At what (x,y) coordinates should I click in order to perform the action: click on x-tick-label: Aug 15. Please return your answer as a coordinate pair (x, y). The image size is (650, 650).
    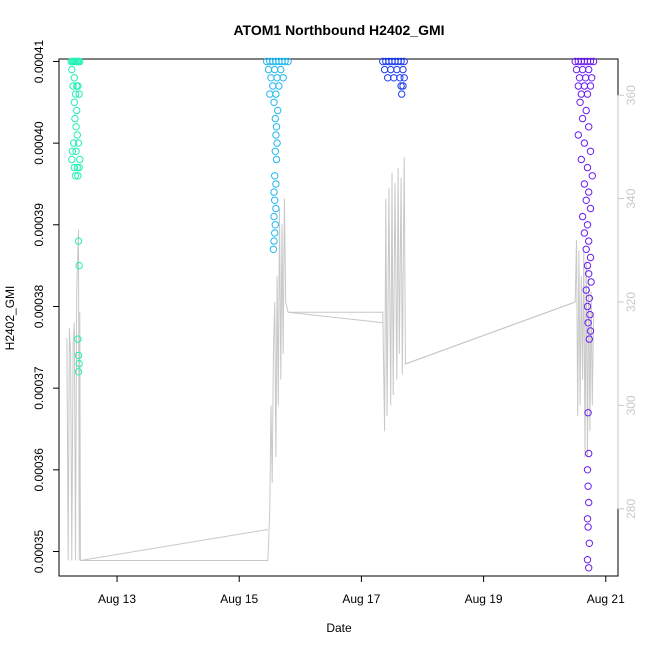
    Looking at the image, I should click on (239, 599).